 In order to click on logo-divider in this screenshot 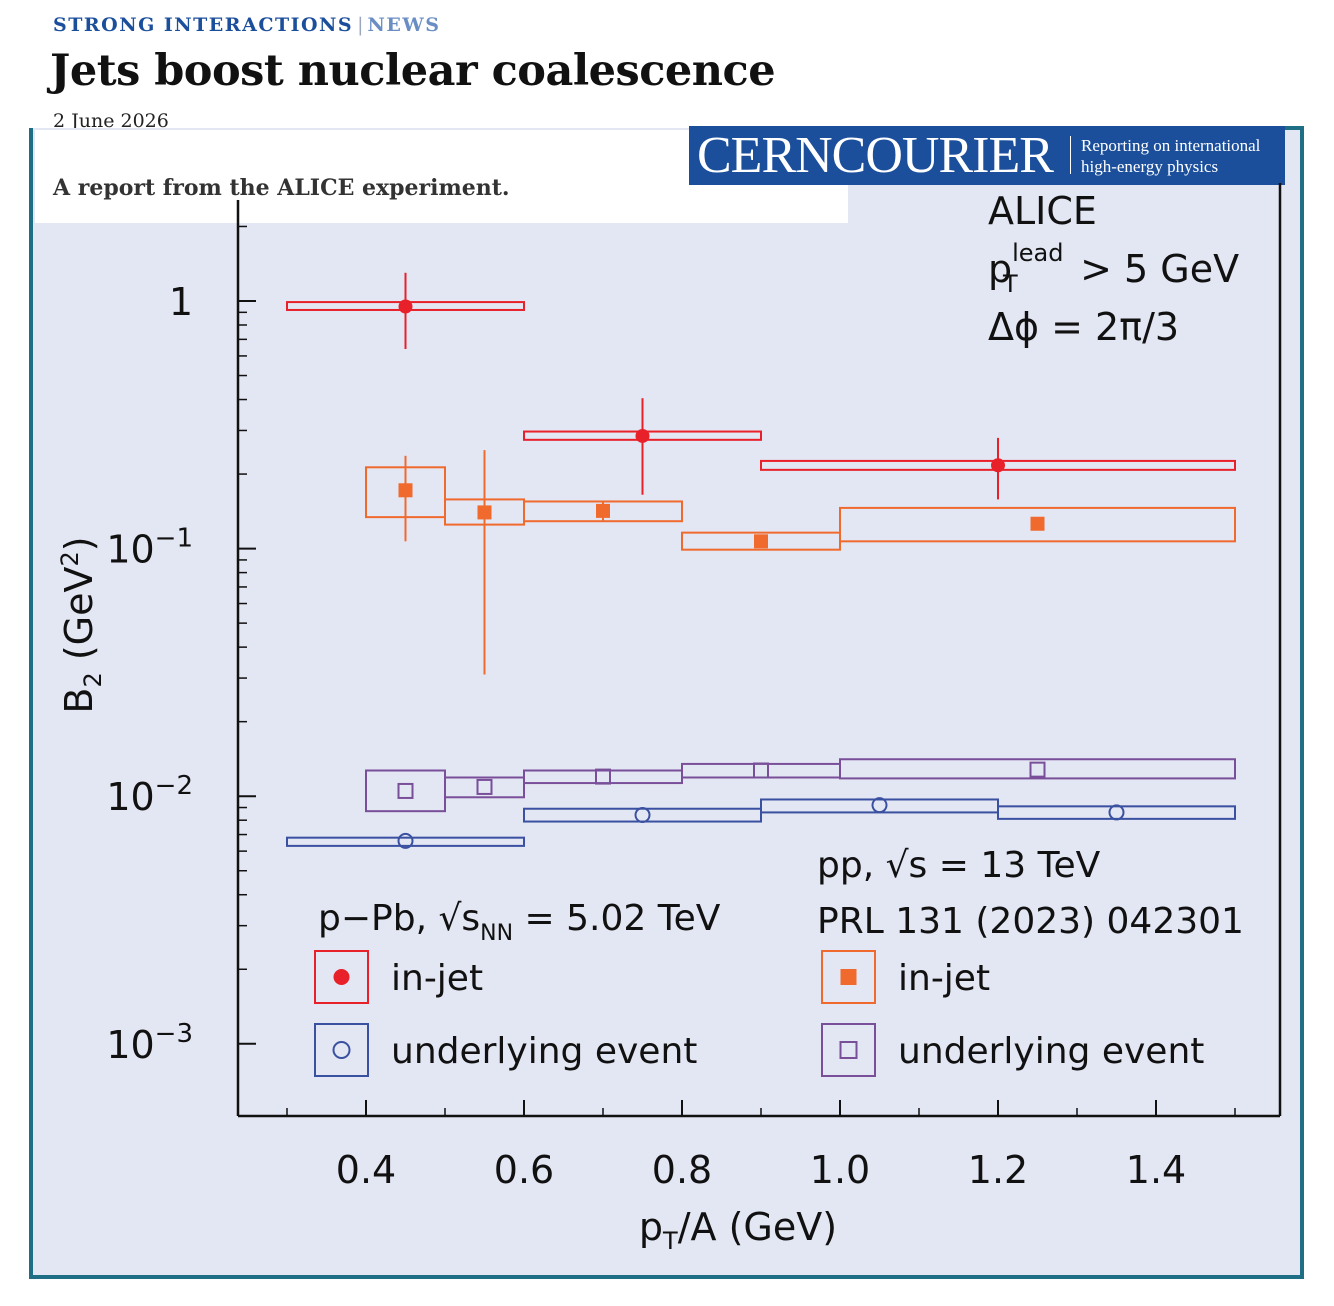, I will do `click(1070, 155)`.